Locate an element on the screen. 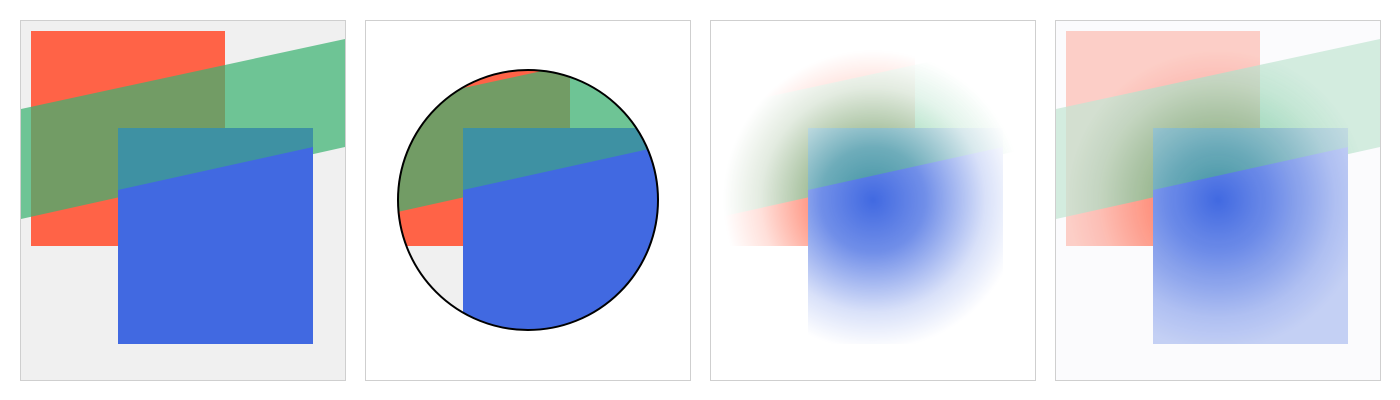  circle-outline is located at coordinates (528, 200).